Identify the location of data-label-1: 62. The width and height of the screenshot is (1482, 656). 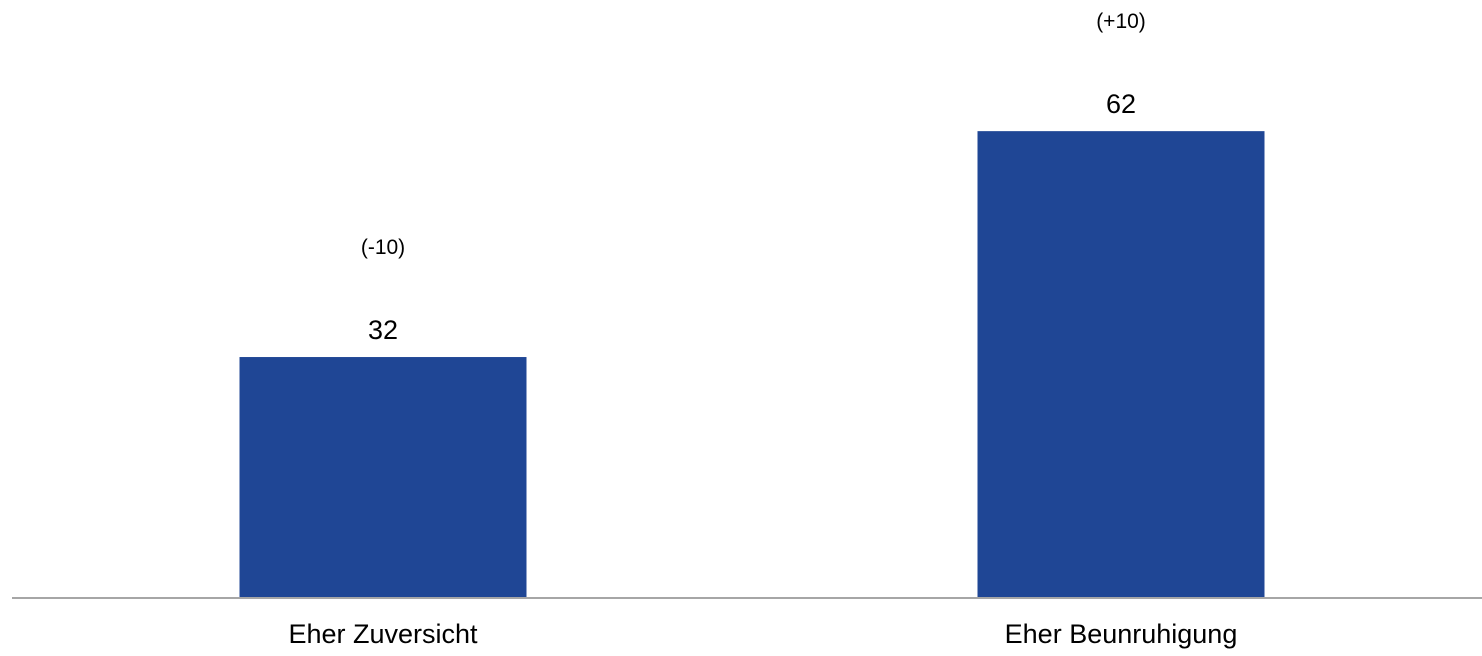
(1121, 104).